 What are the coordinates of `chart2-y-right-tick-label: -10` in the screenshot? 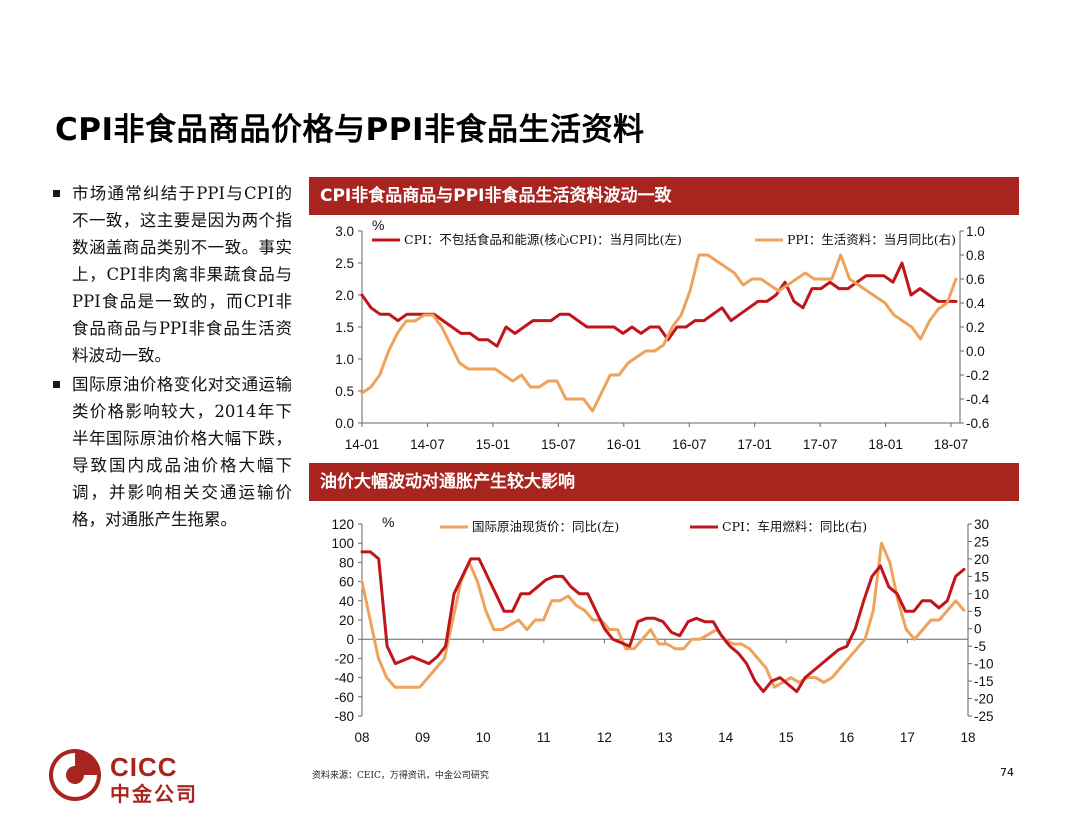 It's located at (984, 664).